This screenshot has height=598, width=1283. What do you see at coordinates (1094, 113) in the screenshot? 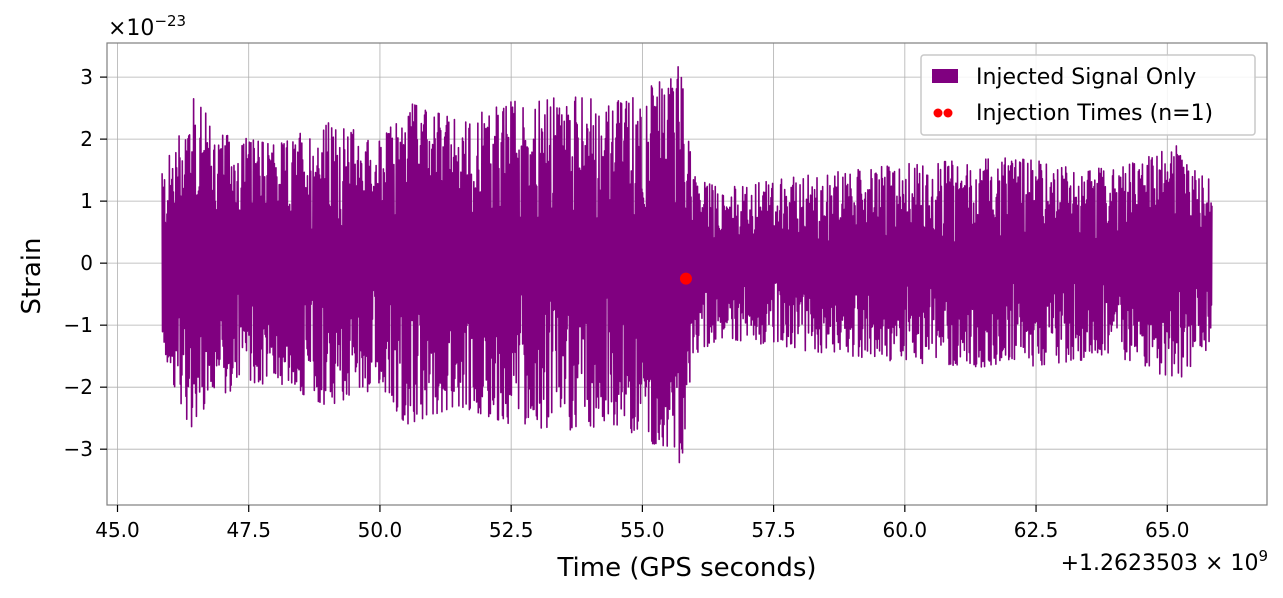
I see `legend-label-injection-times: Injection Times (n=1)` at bounding box center [1094, 113].